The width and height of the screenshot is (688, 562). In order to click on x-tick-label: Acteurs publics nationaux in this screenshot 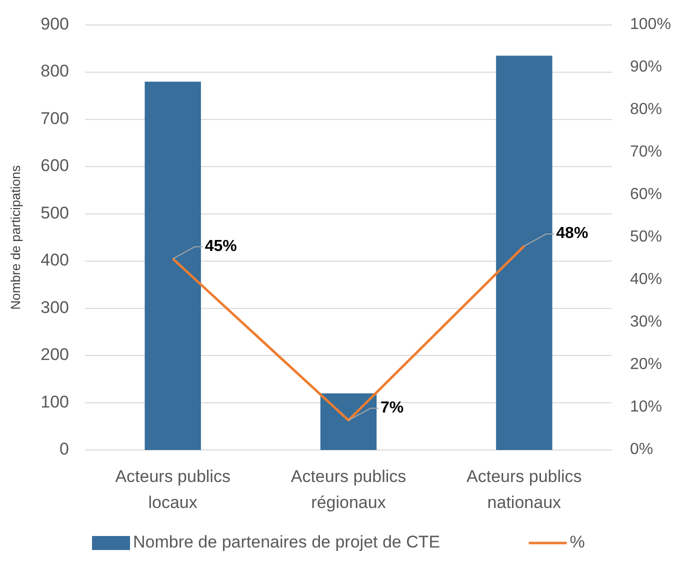, I will do `click(524, 489)`.